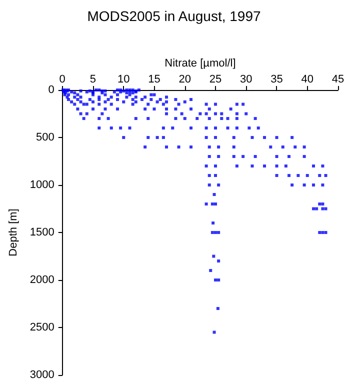 This screenshot has width=348, height=384. What do you see at coordinates (276, 80) in the screenshot?
I see `x-tick-label: 35` at bounding box center [276, 80].